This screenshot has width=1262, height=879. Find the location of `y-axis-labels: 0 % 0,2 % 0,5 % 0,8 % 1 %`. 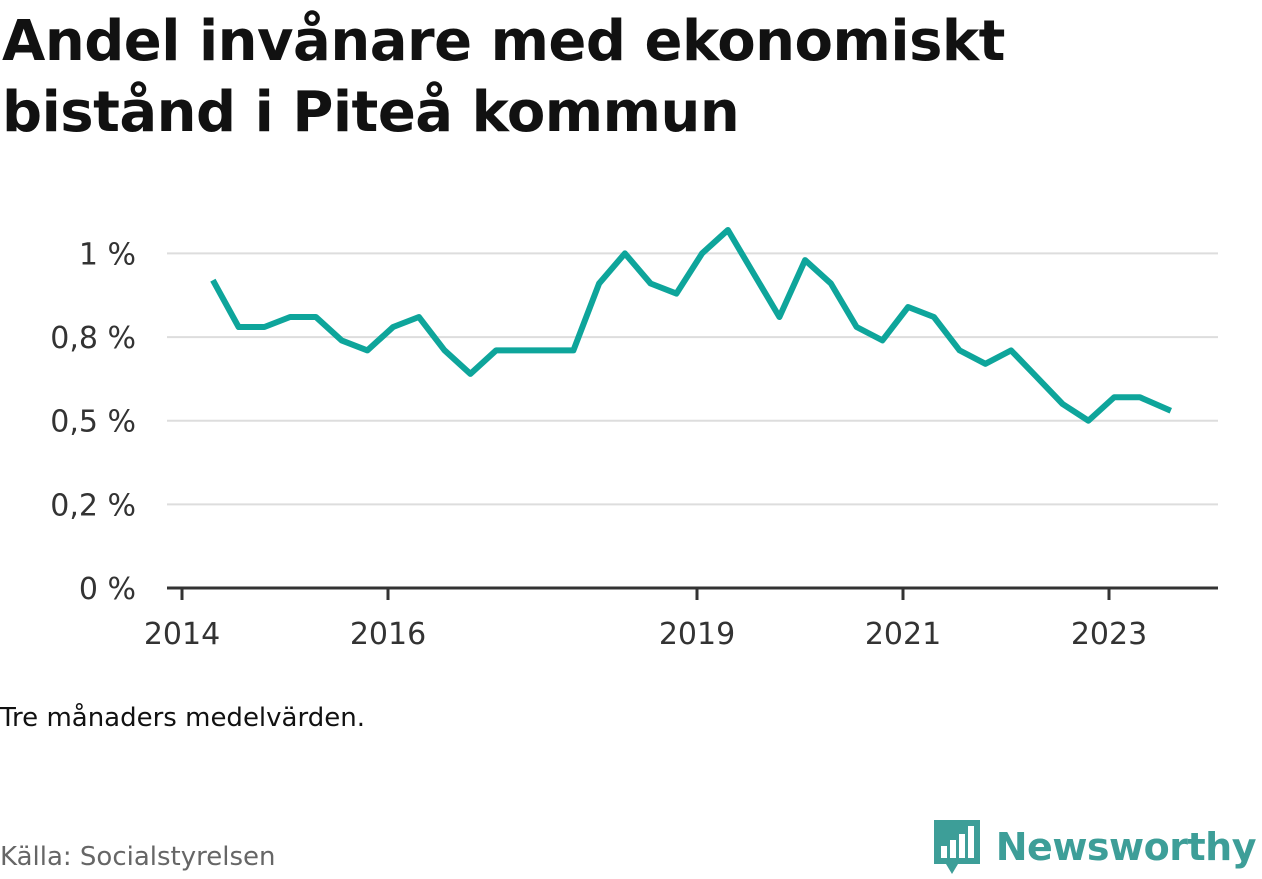

y-axis-labels: 0 % 0,2 % 0,5 % 0,8 % 1 % is located at coordinates (93, 422).